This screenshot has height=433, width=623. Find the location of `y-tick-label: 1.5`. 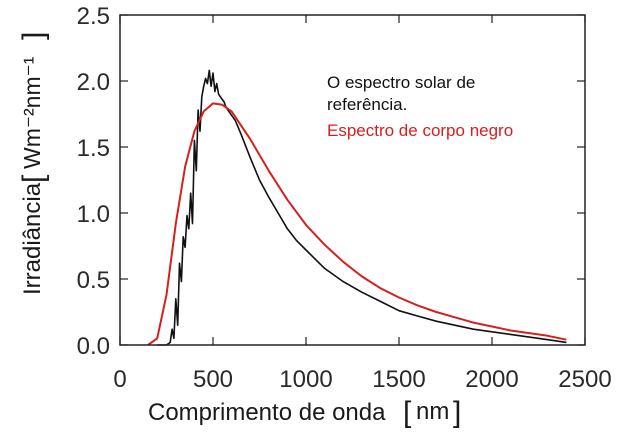

y-tick-label: 1.5 is located at coordinates (93, 148).